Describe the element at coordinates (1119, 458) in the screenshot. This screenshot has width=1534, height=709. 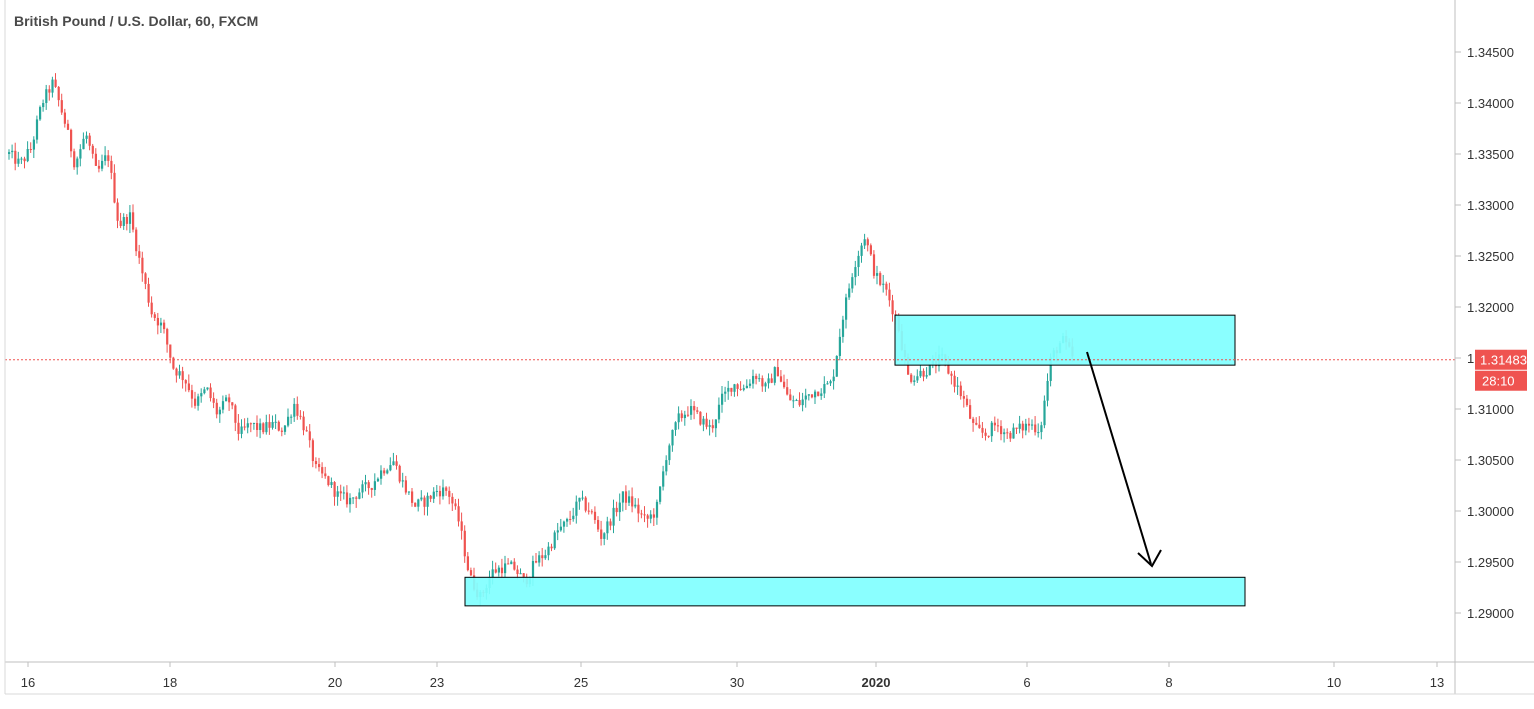
I see `arrow-shaft` at that location.